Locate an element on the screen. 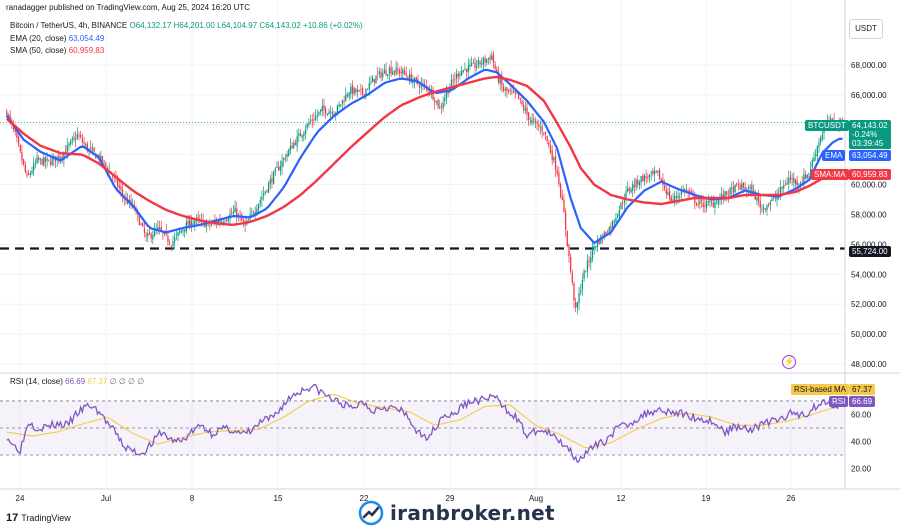 The height and width of the screenshot is (531, 900). ema-axis-label: EMA is located at coordinates (834, 155).